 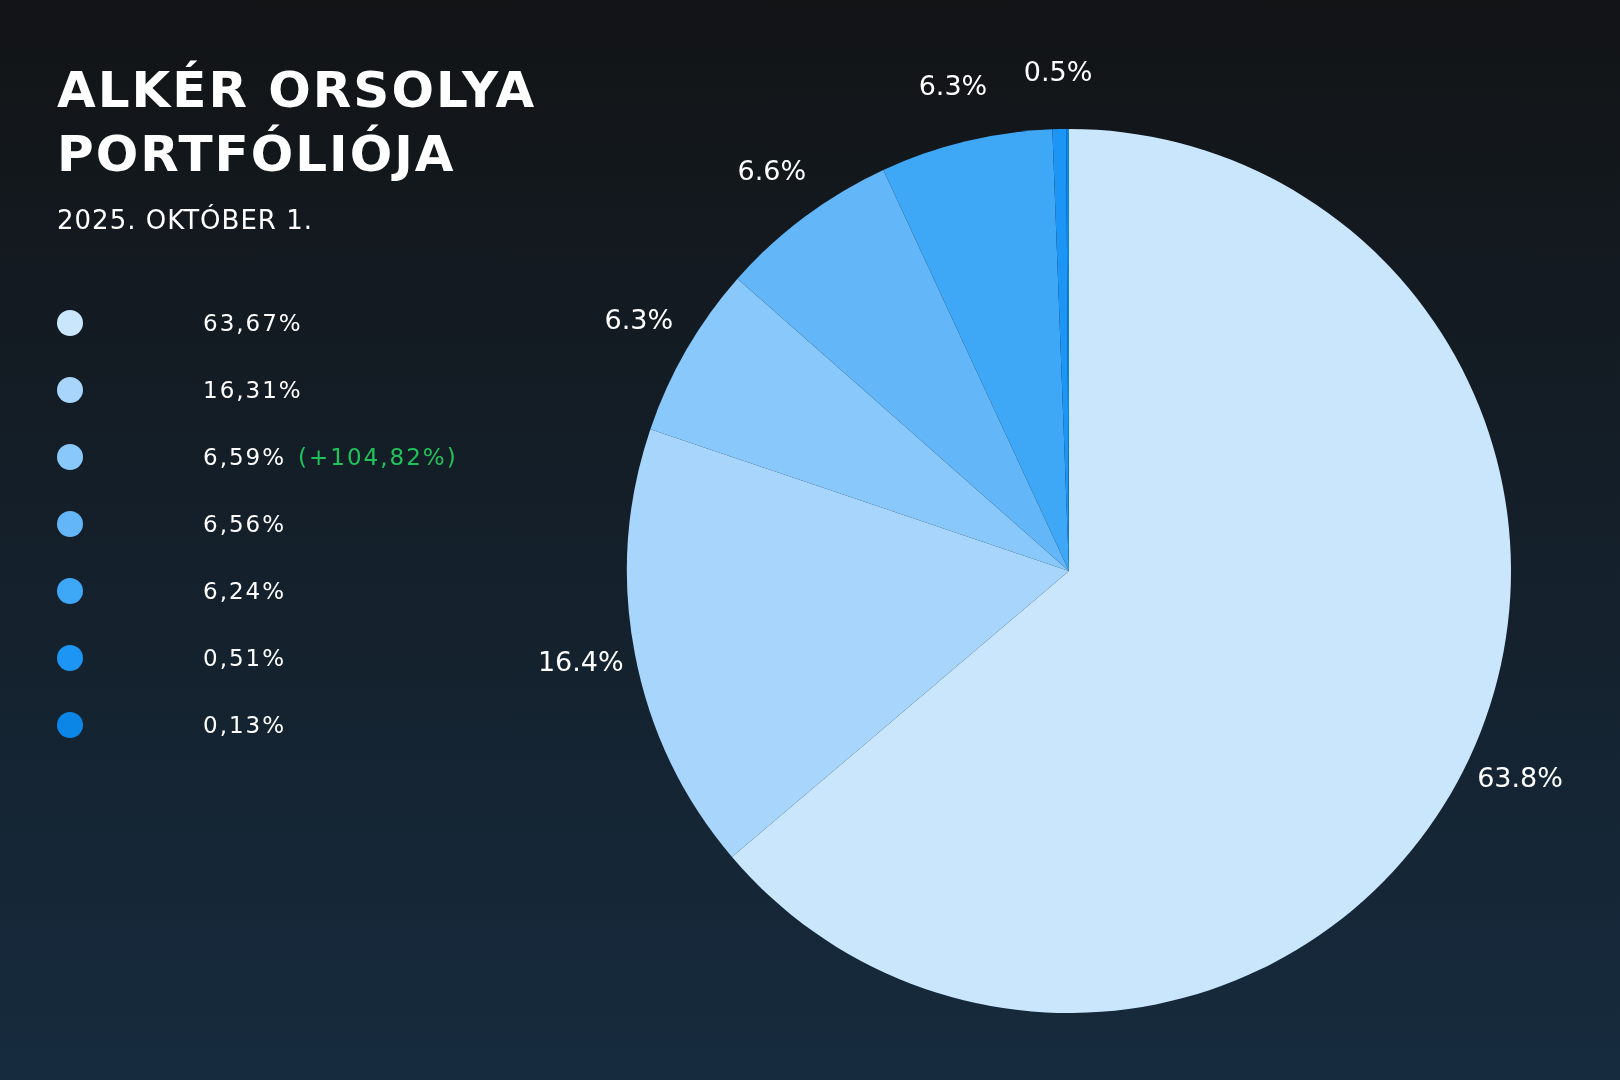 I want to click on data-label: 6.6%, so click(x=772, y=170).